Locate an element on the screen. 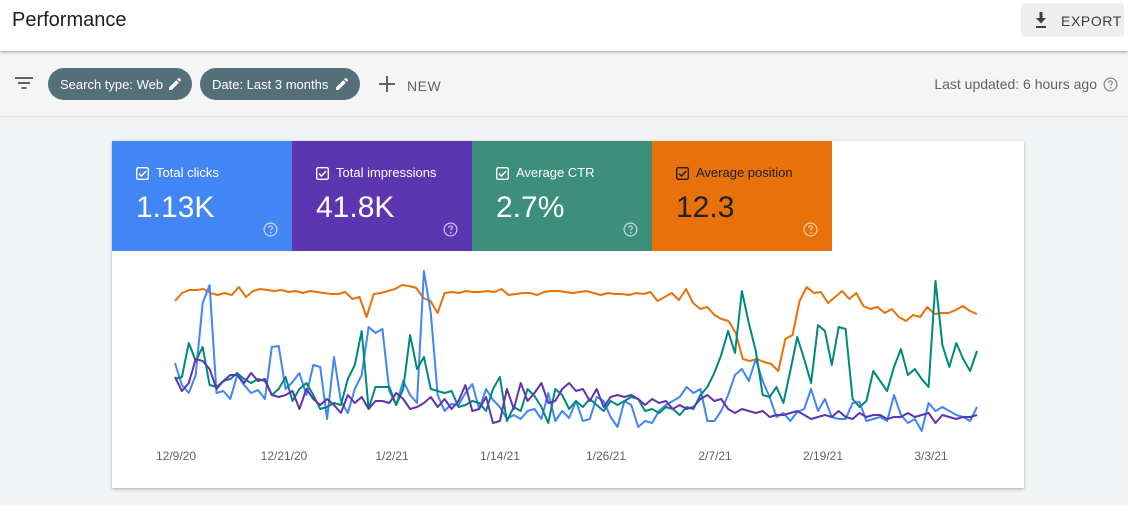 This screenshot has height=505, width=1128. metric-label: Average position is located at coordinates (744, 172).